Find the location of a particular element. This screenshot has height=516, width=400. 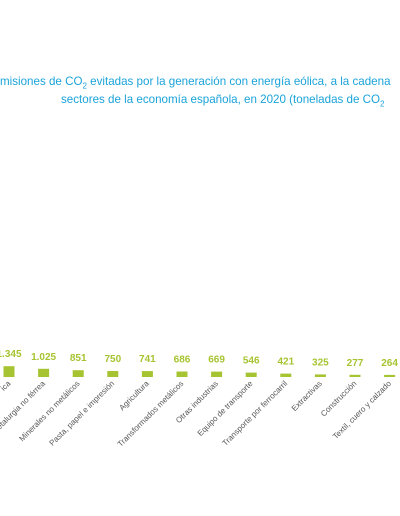

bar-value-label: 741 is located at coordinates (147, 359).